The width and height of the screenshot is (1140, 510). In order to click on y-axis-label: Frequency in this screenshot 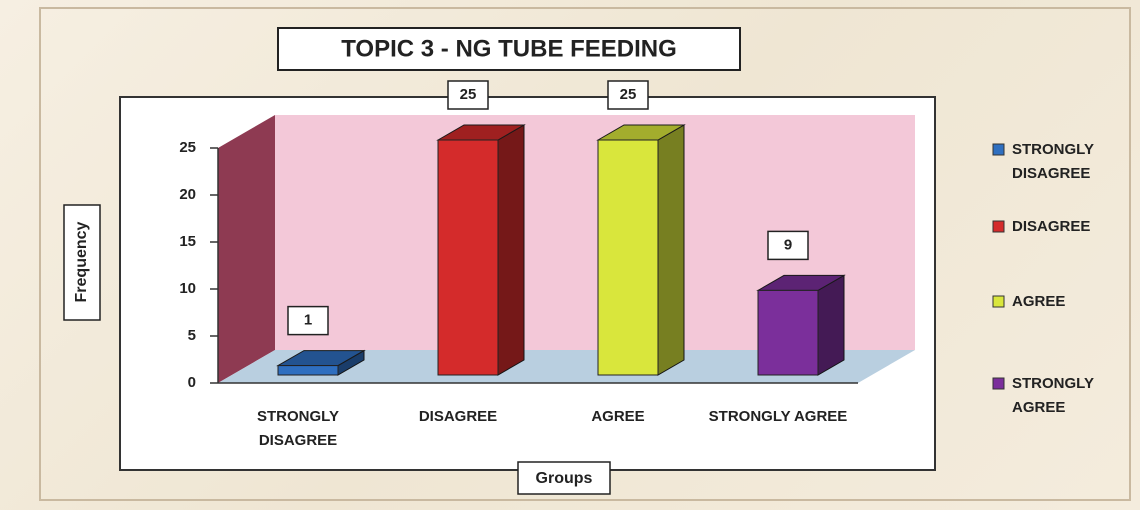, I will do `click(81, 261)`.